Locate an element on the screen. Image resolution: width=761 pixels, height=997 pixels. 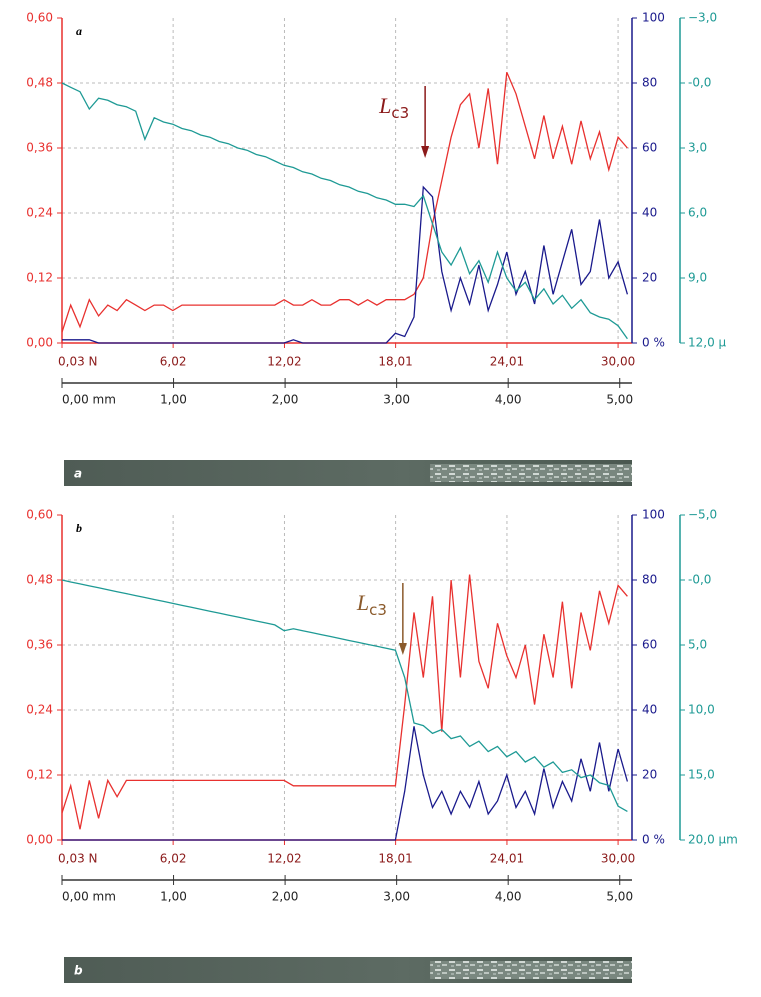
y3-tick-label: 10,0 is located at coordinates (701, 710).